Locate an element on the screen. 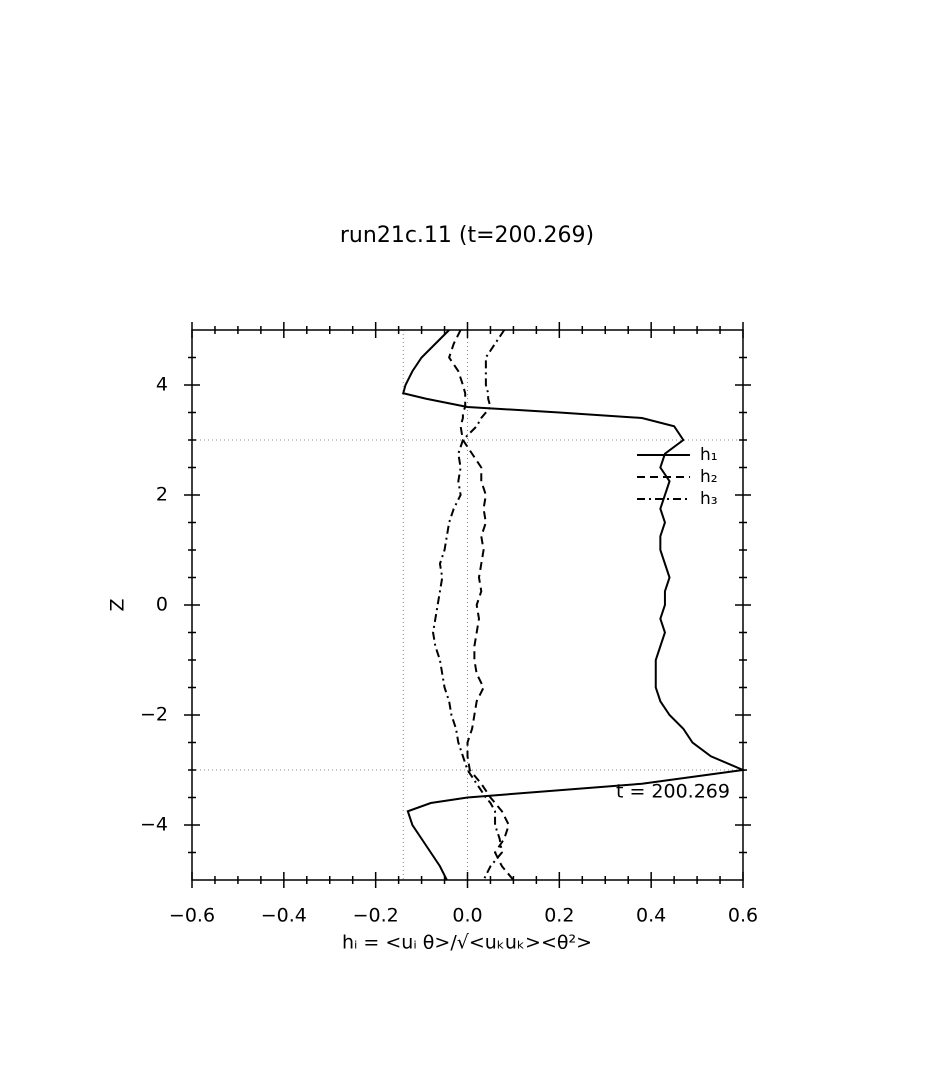  x-tick-label: 0.4 is located at coordinates (651, 916).